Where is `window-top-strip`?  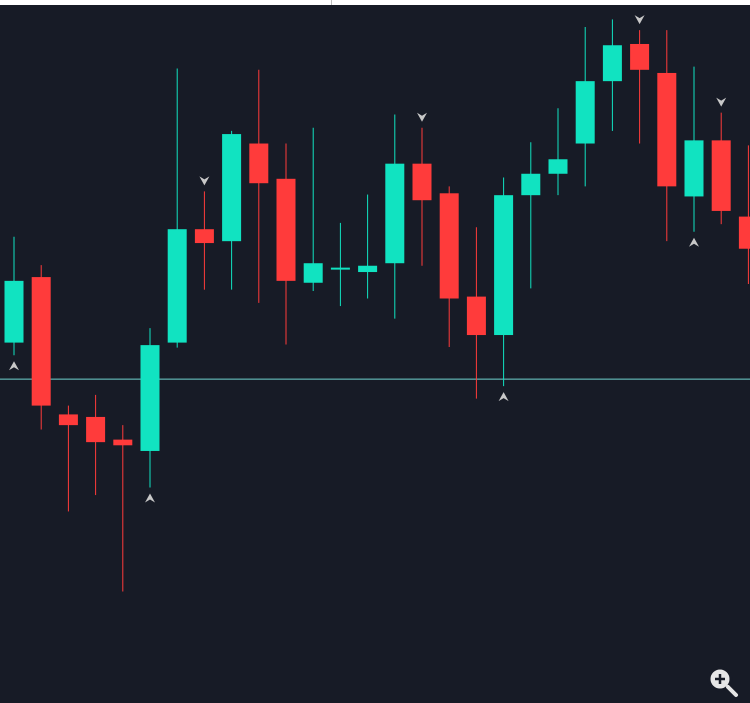
window-top-strip is located at coordinates (375, 2).